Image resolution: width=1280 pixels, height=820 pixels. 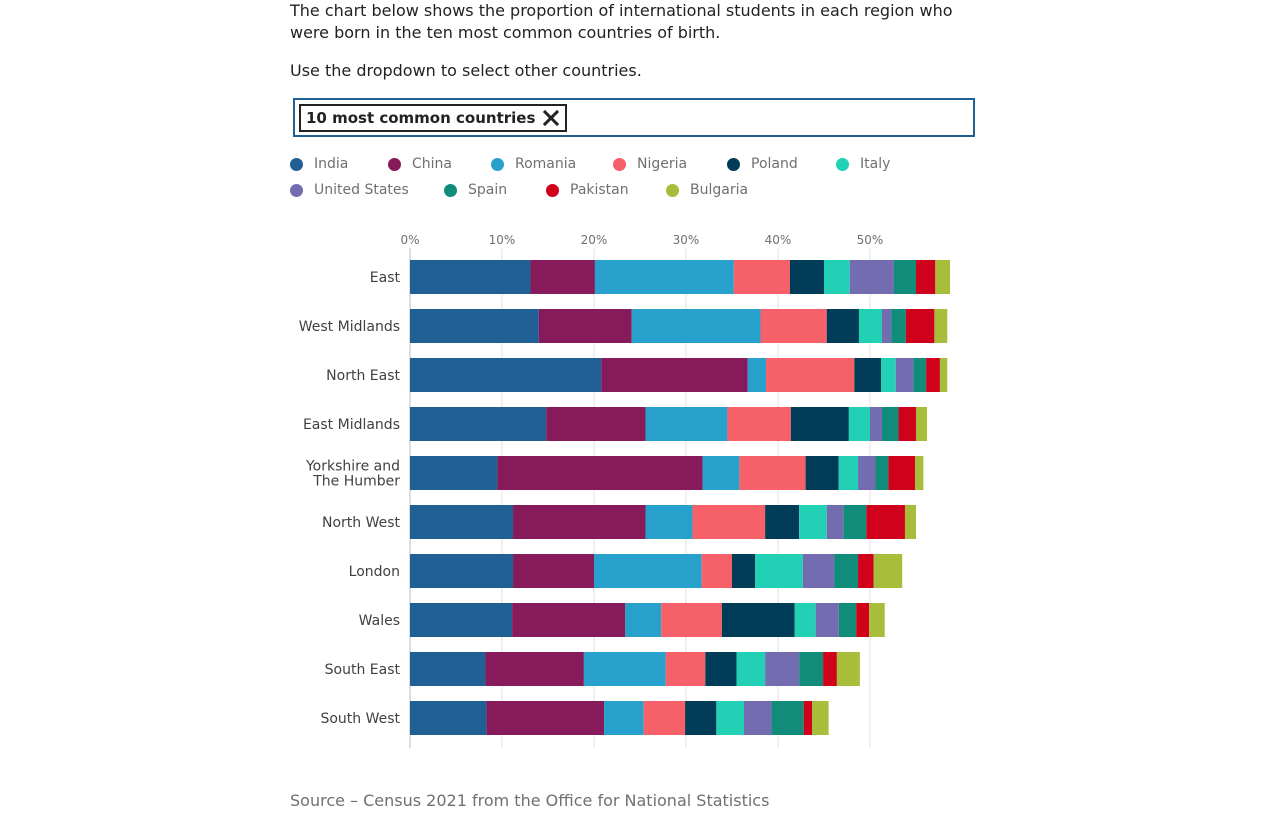 I want to click on selected-chip: 10 most common countries, so click(x=433, y=118).